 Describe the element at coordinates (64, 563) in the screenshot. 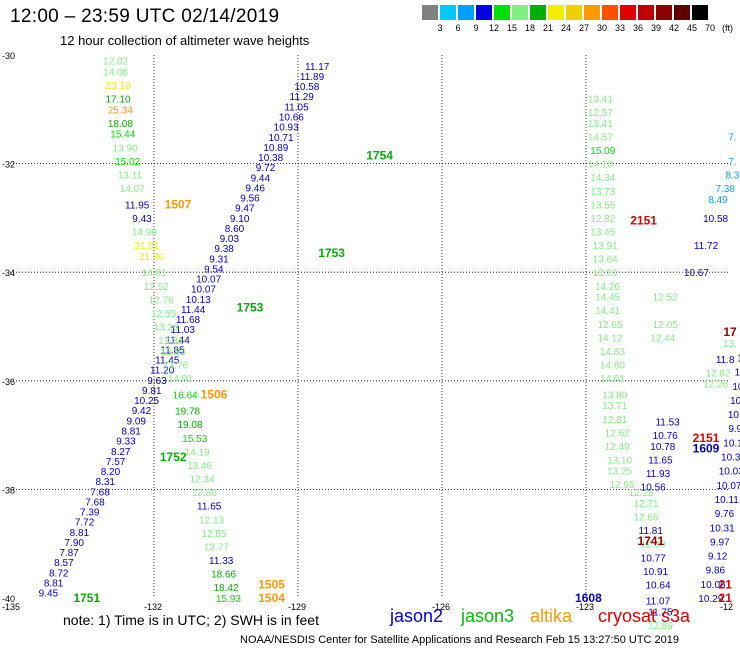

I see `wave-height-value: 8.57` at that location.